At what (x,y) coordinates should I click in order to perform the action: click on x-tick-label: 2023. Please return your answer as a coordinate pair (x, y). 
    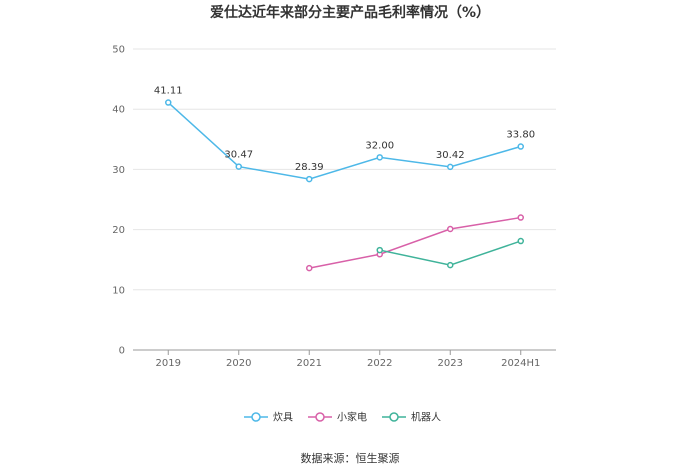
    Looking at the image, I should click on (450, 363).